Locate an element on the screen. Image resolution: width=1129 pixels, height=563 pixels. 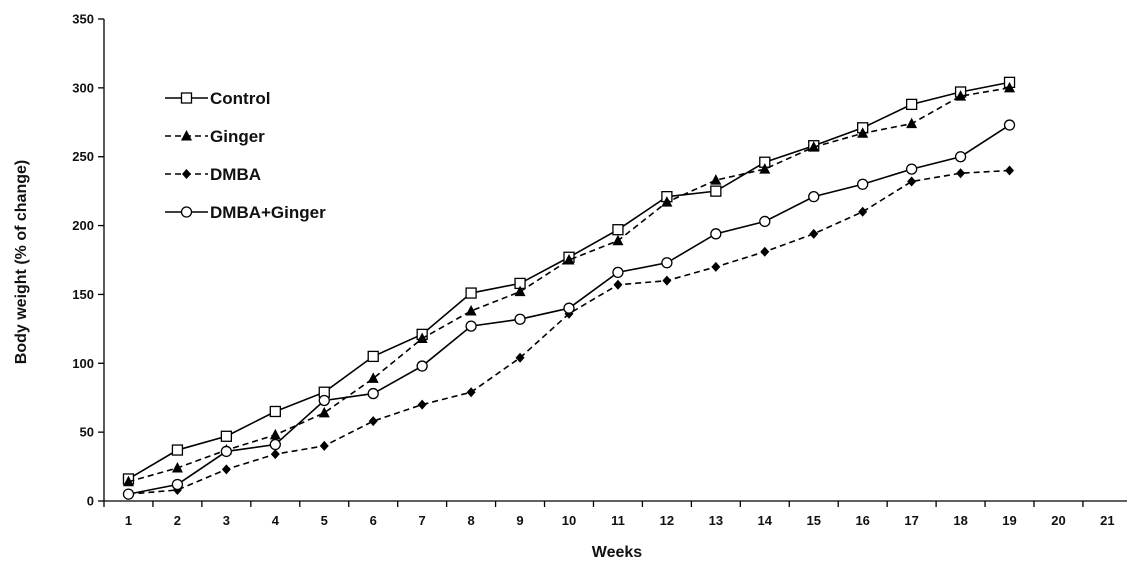
y-tick-label: 200 is located at coordinates (83, 225).